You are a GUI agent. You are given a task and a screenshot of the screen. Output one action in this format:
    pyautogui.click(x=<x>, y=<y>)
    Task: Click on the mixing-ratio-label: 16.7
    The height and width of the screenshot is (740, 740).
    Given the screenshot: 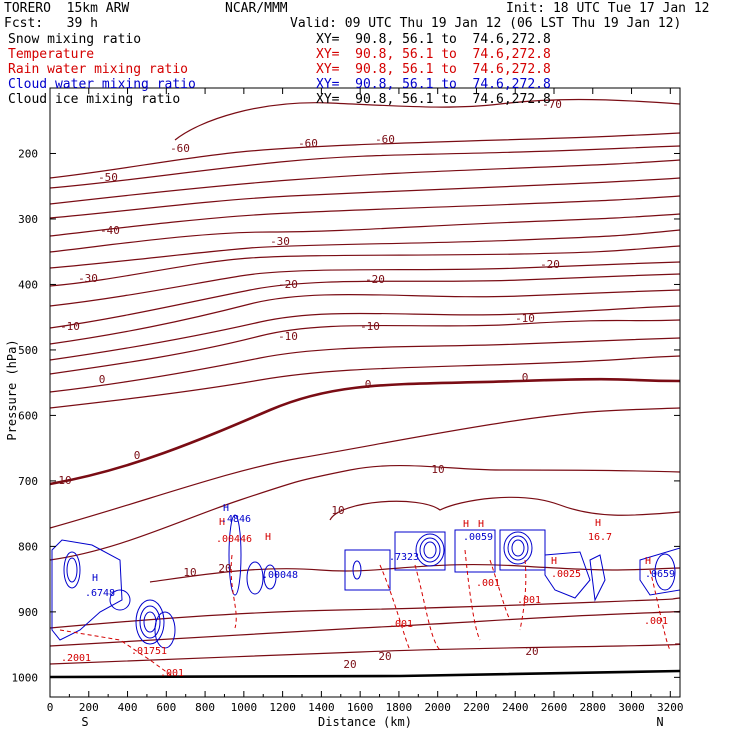 What is the action you would take?
    pyautogui.click(x=600, y=537)
    